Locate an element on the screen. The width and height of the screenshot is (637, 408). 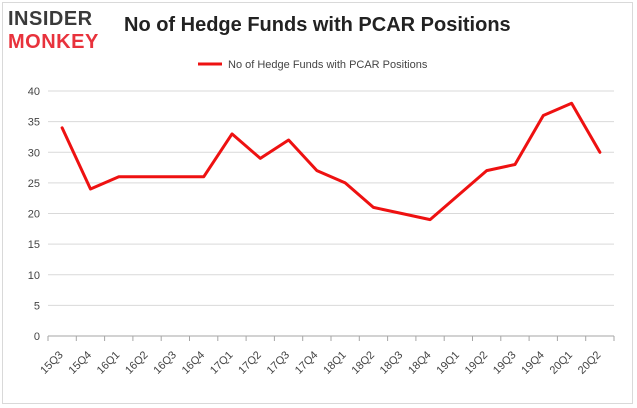
y-tick-label: 20 is located at coordinates (34, 215).